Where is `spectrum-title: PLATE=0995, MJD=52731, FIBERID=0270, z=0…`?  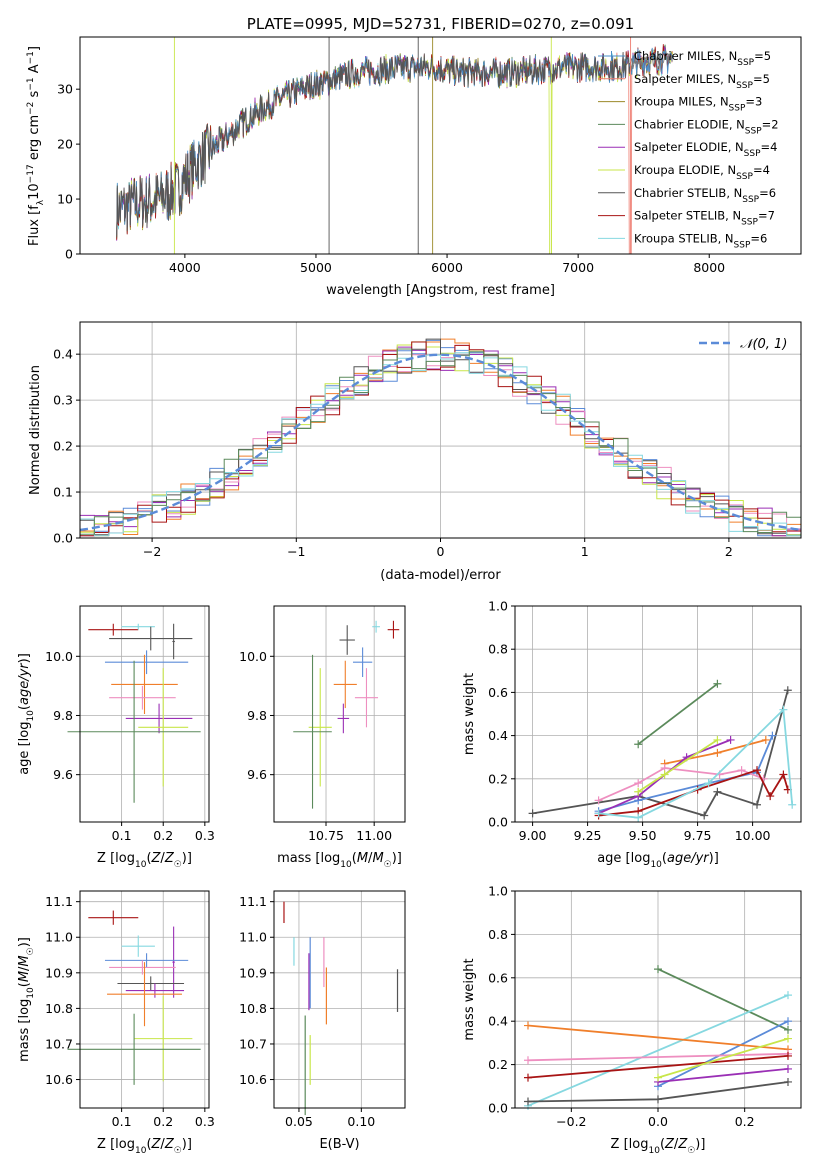
spectrum-title: PLATE=0995, MJD=52731, FIBERID=0270, z=0… is located at coordinates (440, 24).